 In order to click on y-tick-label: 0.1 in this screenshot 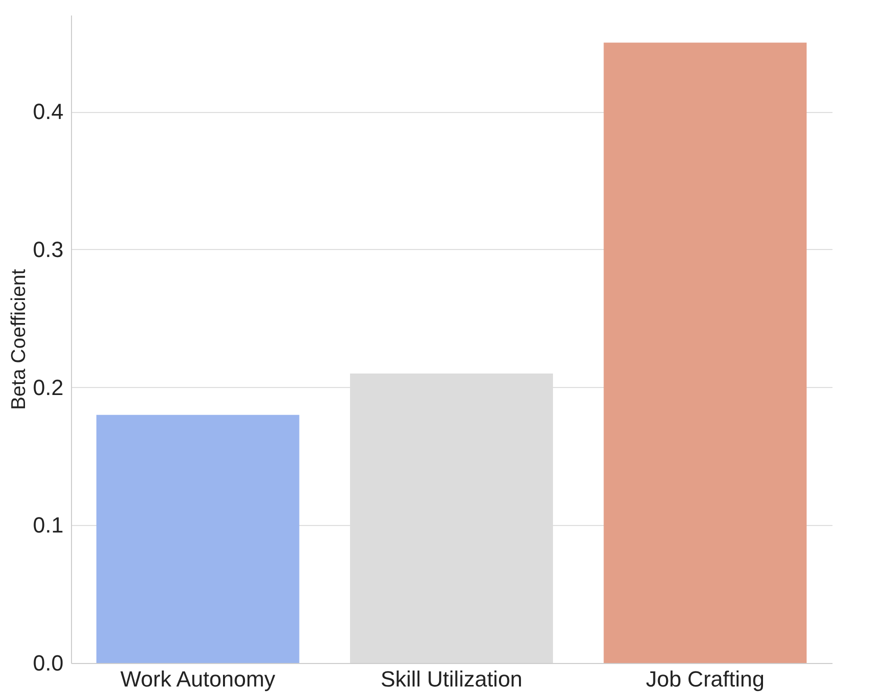, I will do `click(48, 525)`.